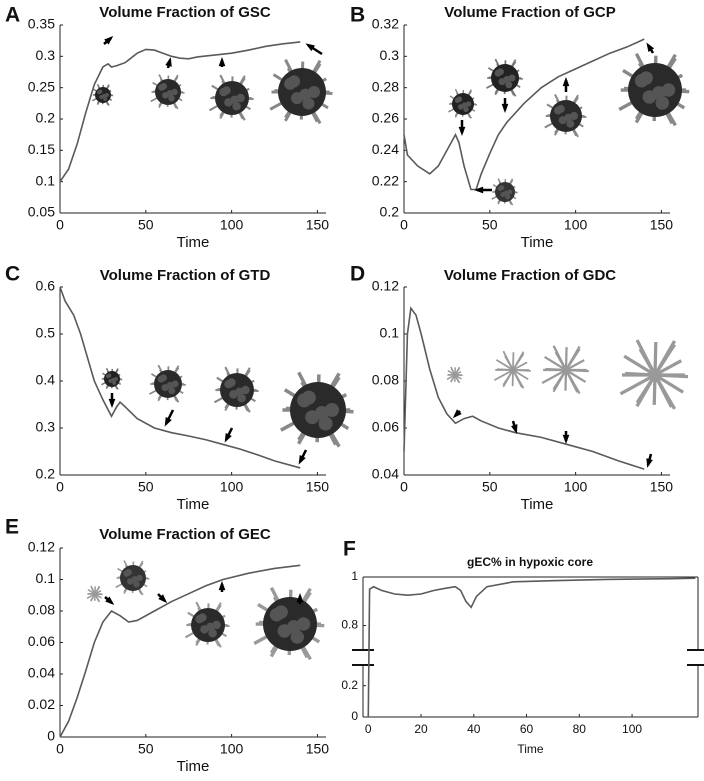 This screenshot has width=704, height=781. I want to click on y-tick-label: 0.06, so click(41, 641).